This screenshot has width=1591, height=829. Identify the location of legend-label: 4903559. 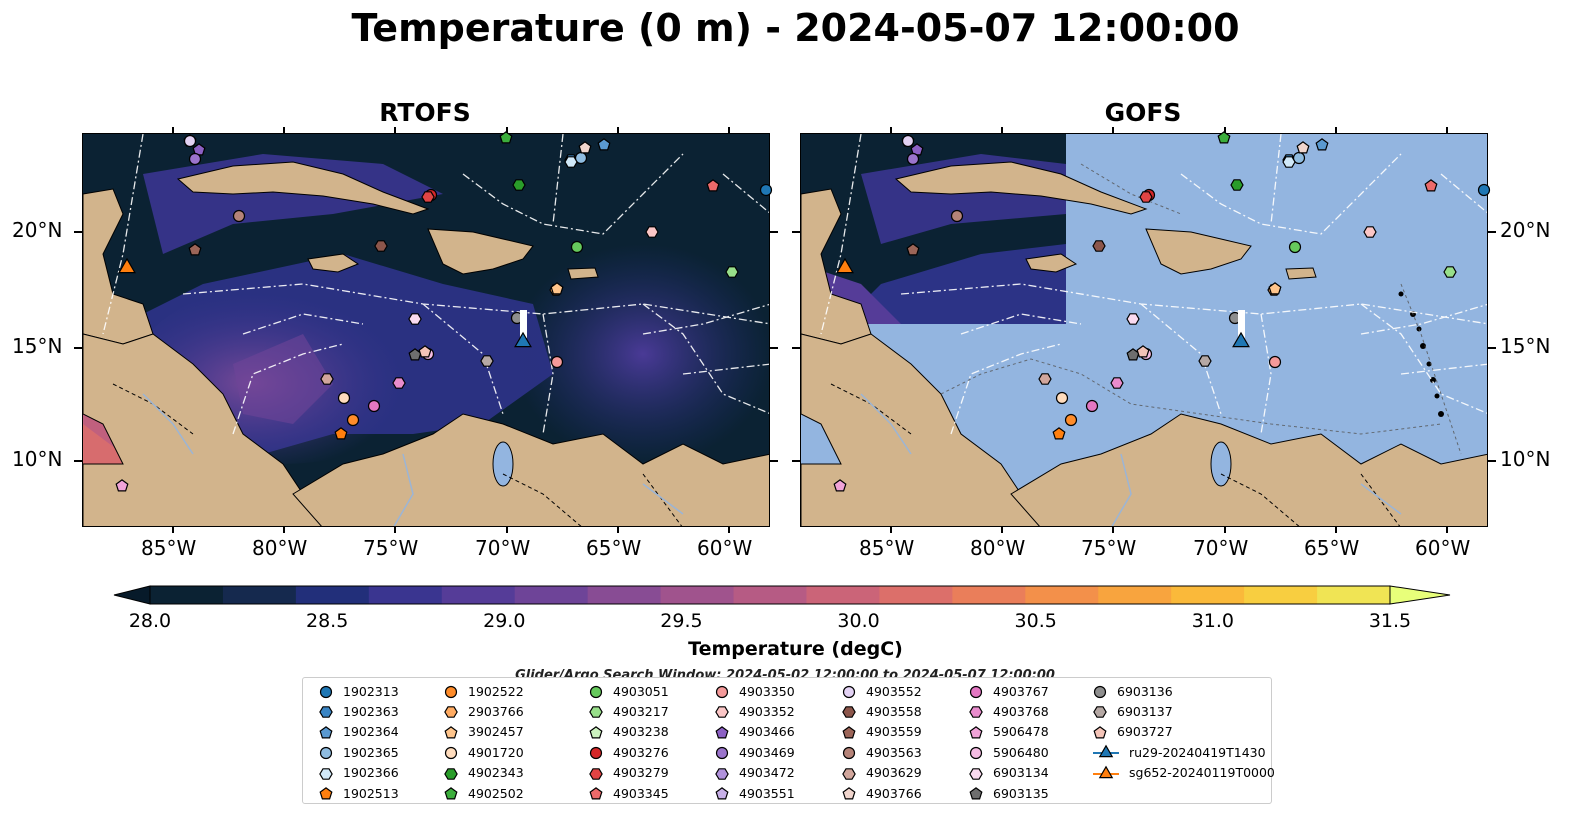
(894, 732).